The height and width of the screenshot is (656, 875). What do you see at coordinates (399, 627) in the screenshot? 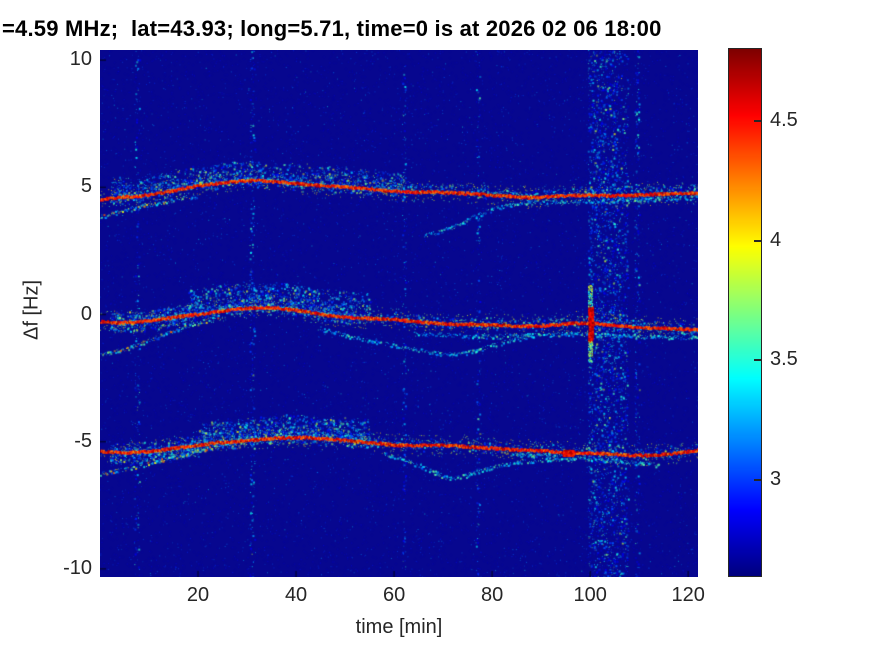
I see `x-axis-label: time [min]` at bounding box center [399, 627].